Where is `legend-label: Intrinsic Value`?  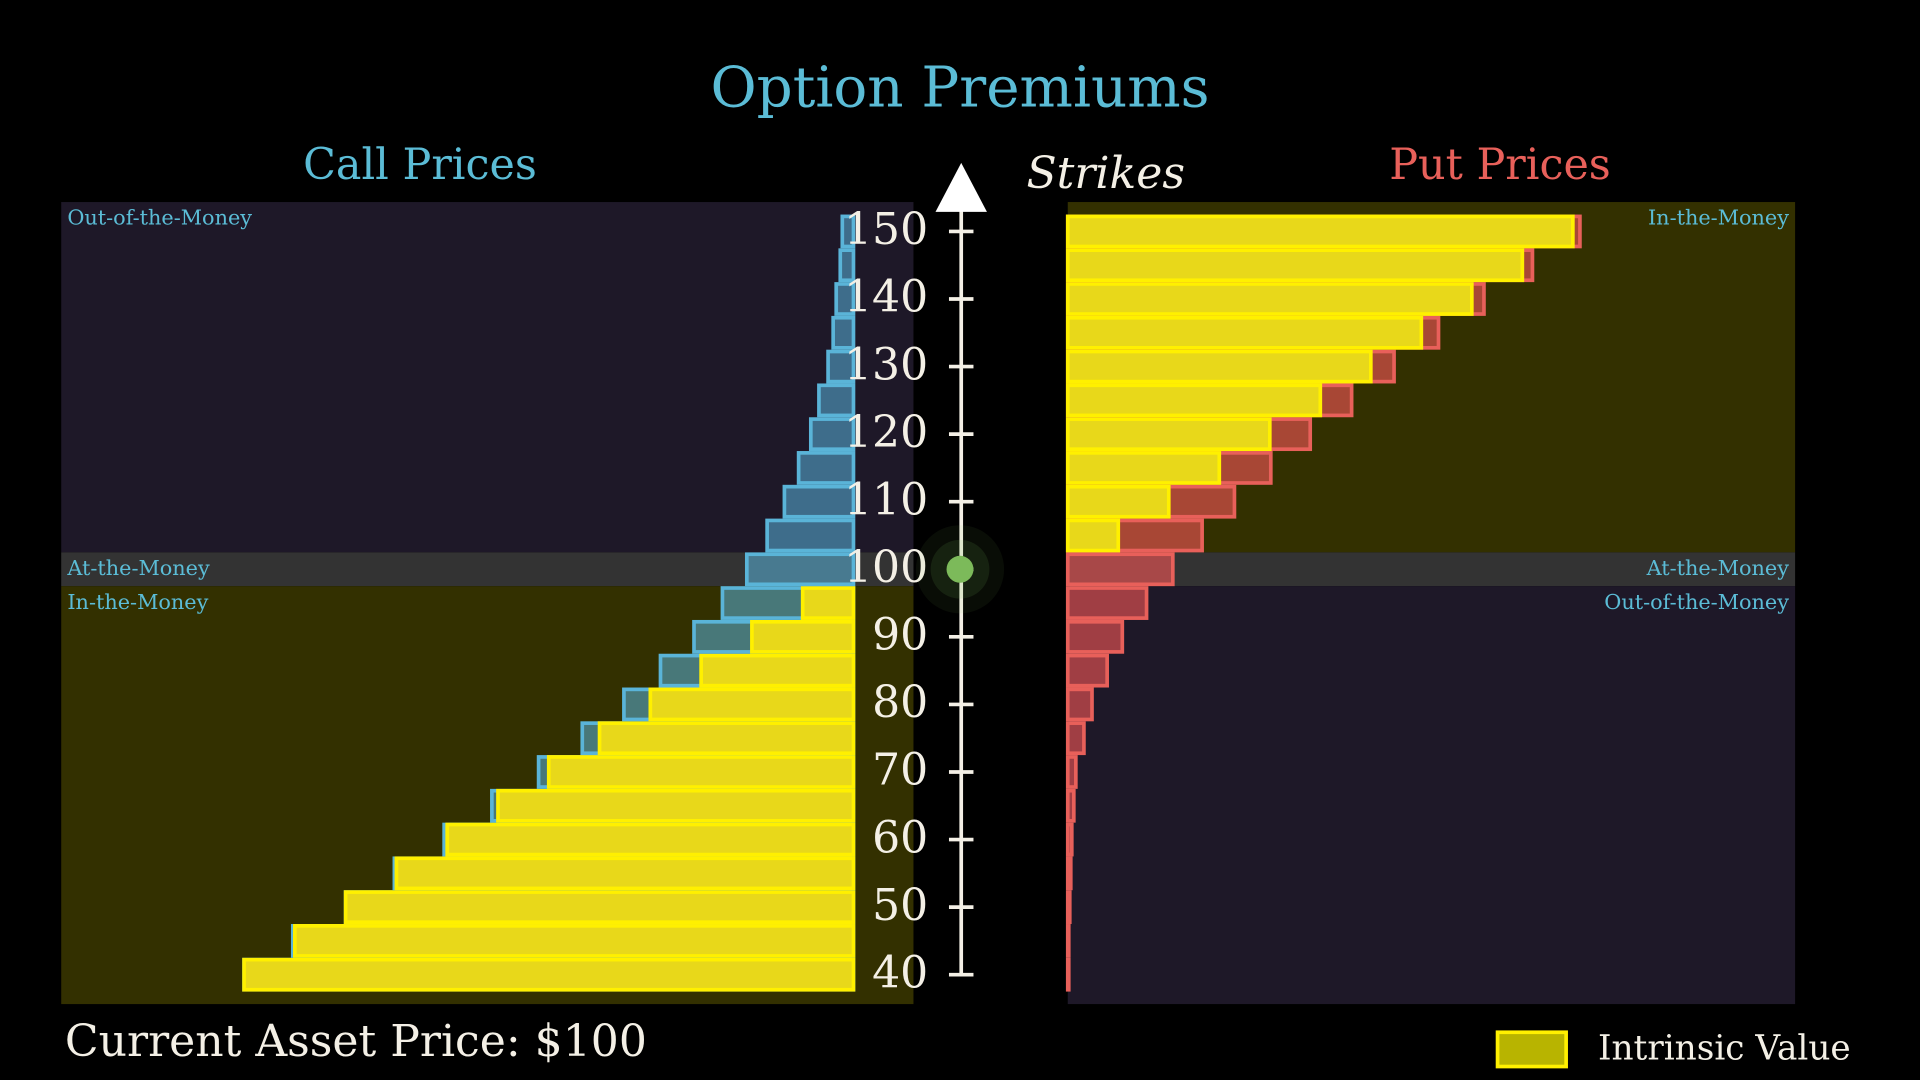 legend-label: Intrinsic Value is located at coordinates (1724, 1049).